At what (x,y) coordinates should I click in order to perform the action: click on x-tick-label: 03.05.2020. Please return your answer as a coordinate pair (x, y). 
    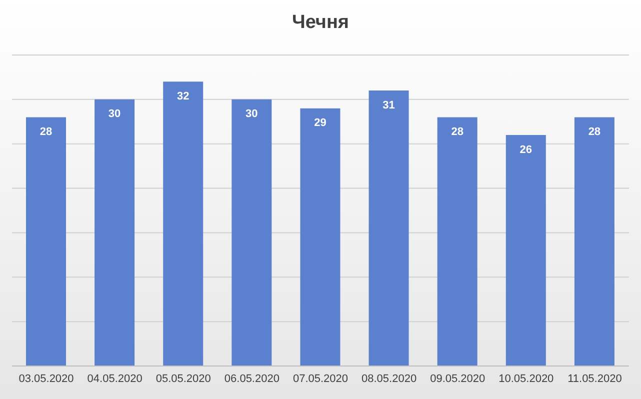
    Looking at the image, I should click on (46, 378).